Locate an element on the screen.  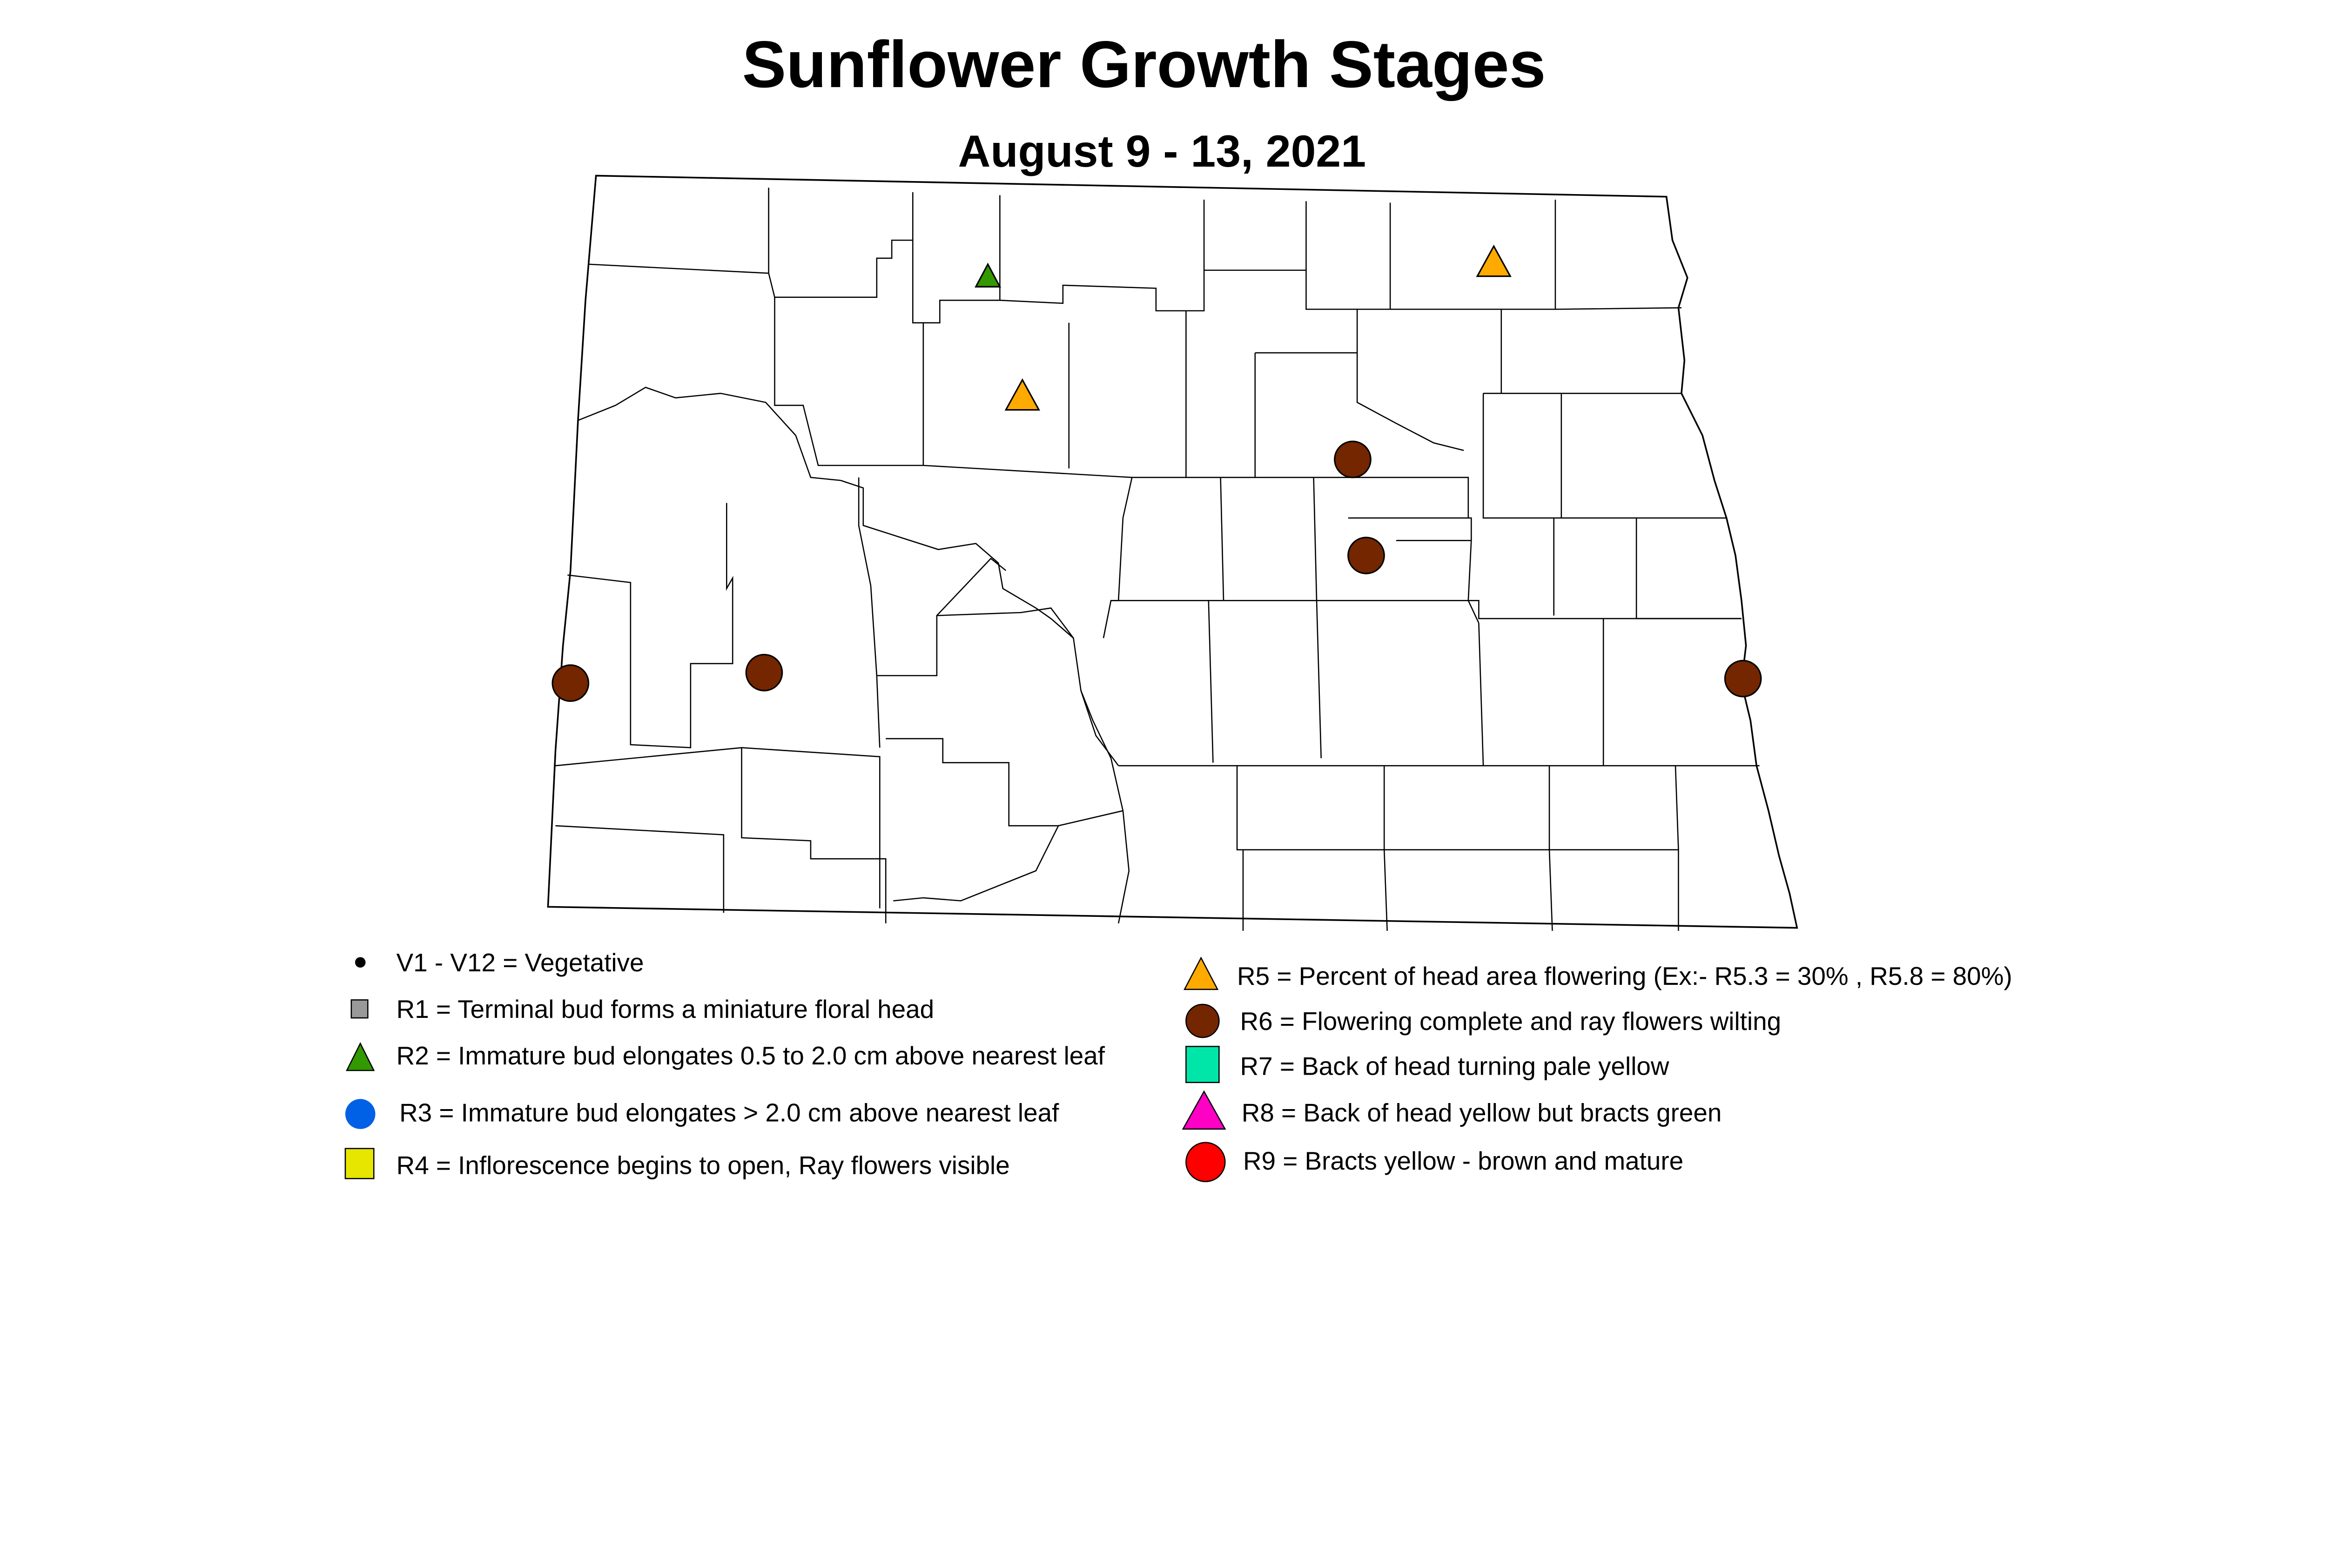
r7-square-icon is located at coordinates (1202, 1064).